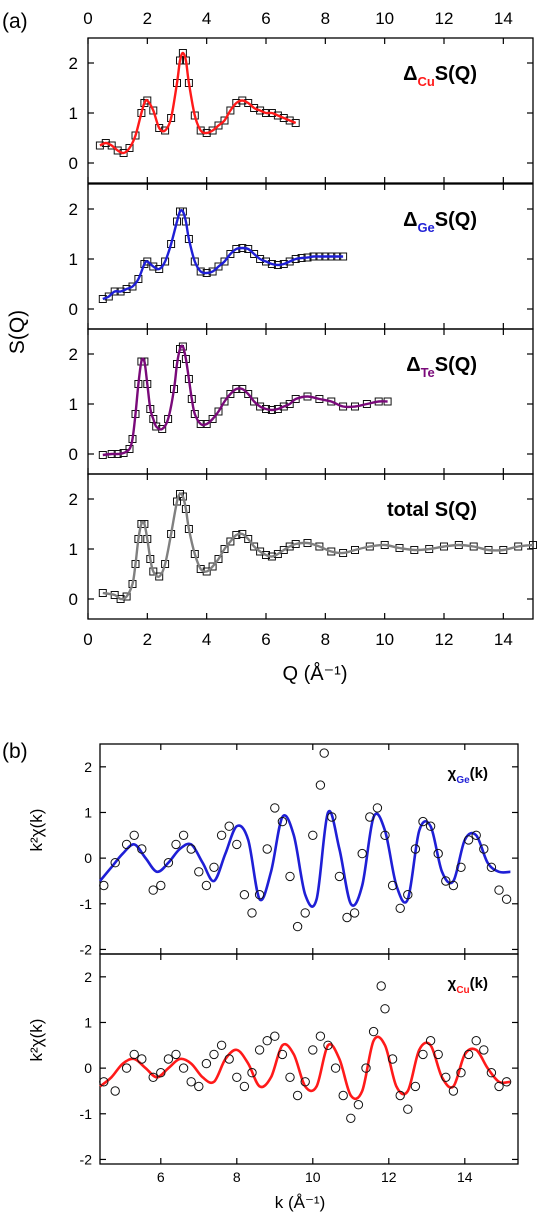 This screenshot has width=538, height=1220. What do you see at coordinates (479, 773) in the screenshot?
I see `panel-b-series-label-1-rest: (k)` at bounding box center [479, 773].